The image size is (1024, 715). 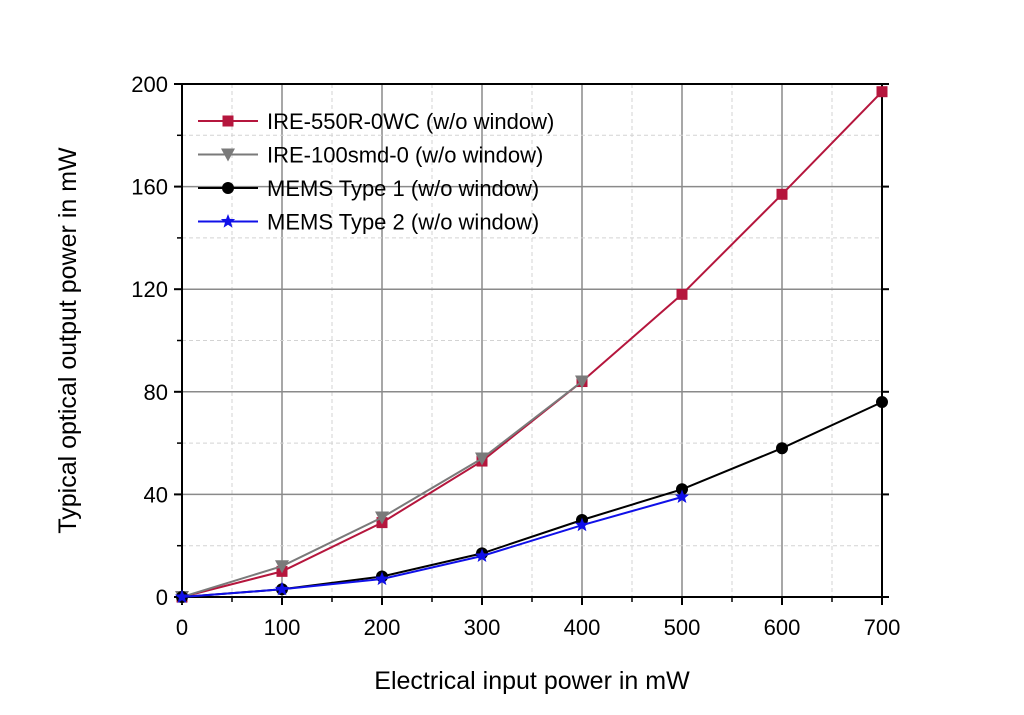 I want to click on legend-item: IRE-550R-0WC (w/o window), so click(x=376, y=121).